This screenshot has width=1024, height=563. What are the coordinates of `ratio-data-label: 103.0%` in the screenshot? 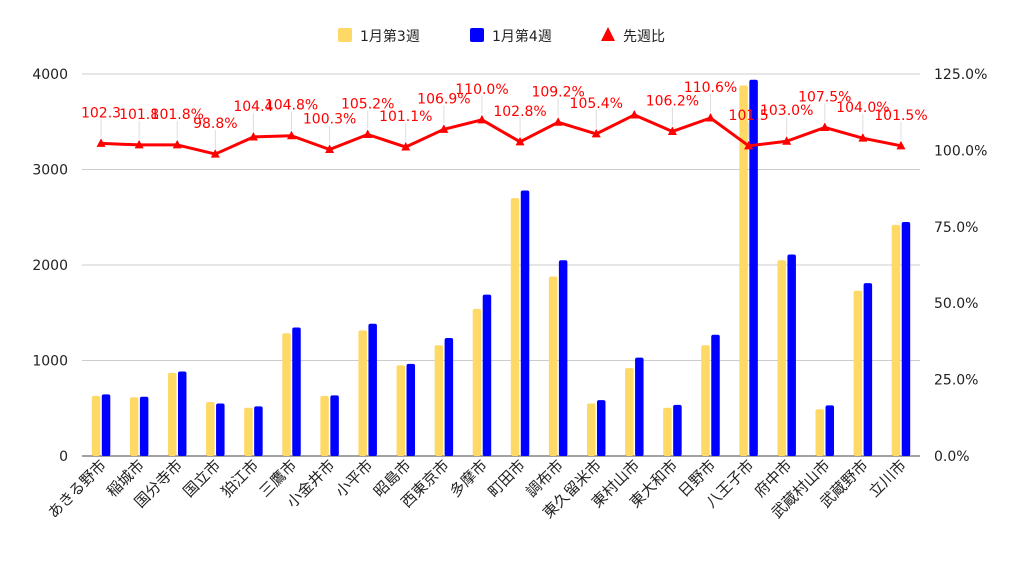 It's located at (786, 111).